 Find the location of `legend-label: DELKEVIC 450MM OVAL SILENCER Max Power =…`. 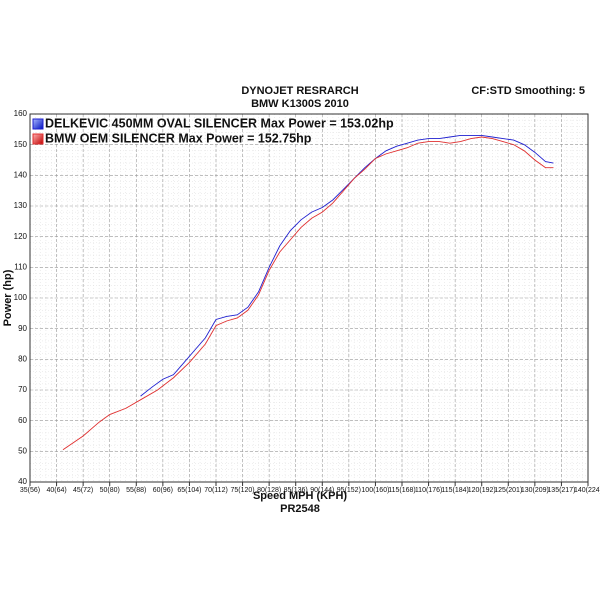

legend-label: DELKEVIC 450MM OVAL SILENCER Max Power =… is located at coordinates (219, 123).